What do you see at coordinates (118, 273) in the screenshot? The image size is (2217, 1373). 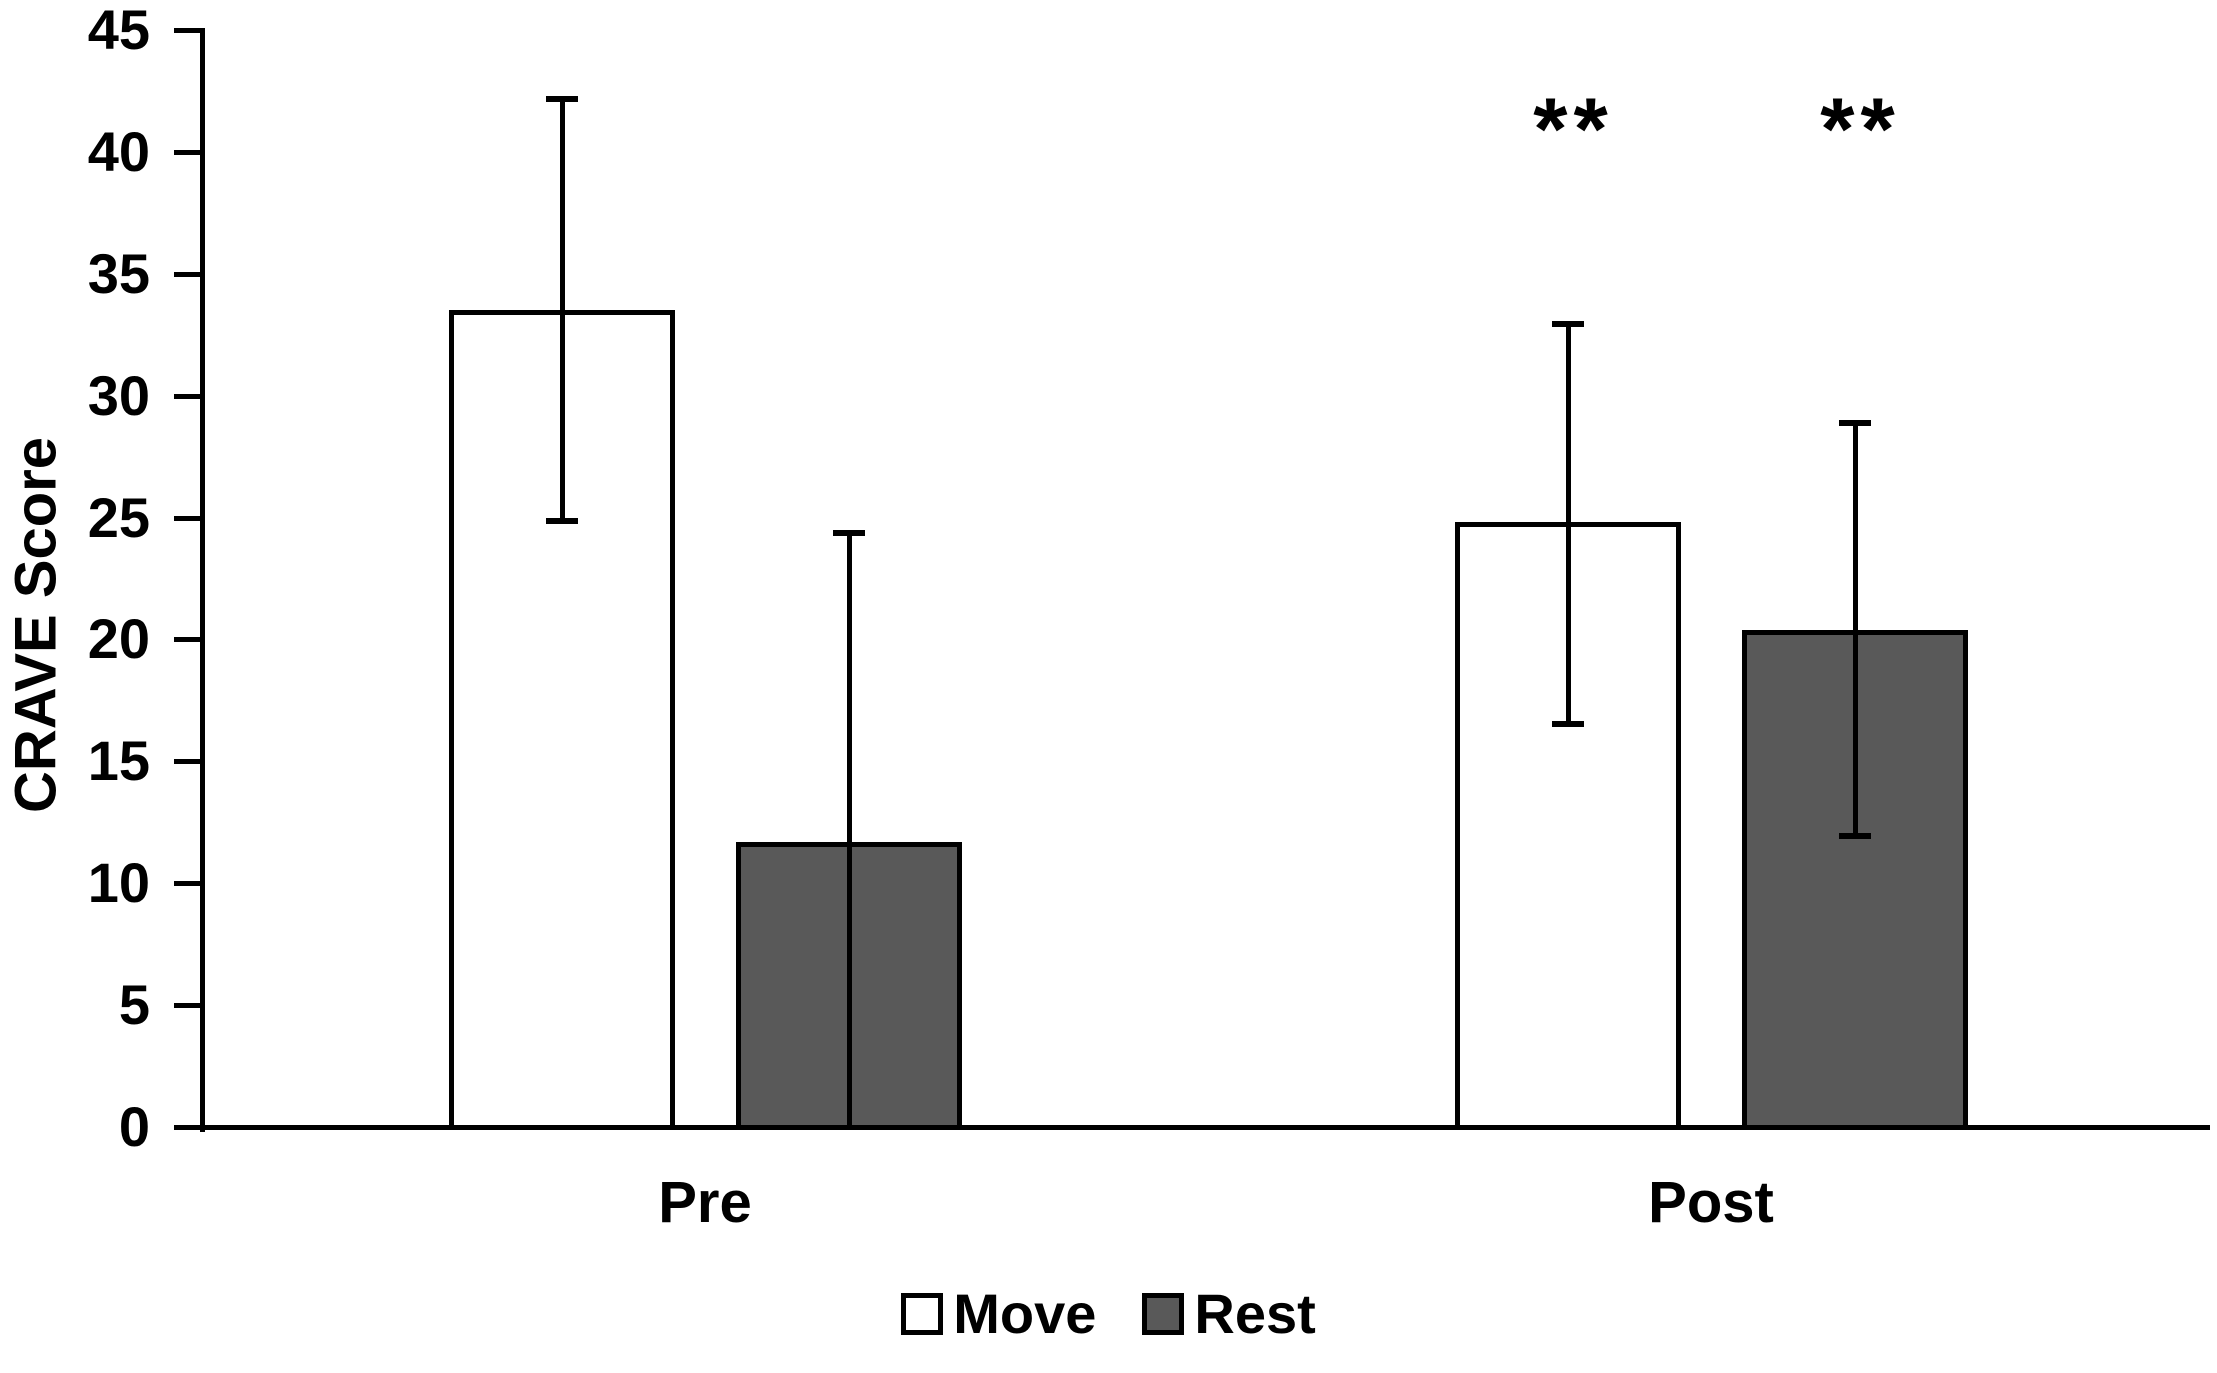 I see `y-tick-label-35: 35` at bounding box center [118, 273].